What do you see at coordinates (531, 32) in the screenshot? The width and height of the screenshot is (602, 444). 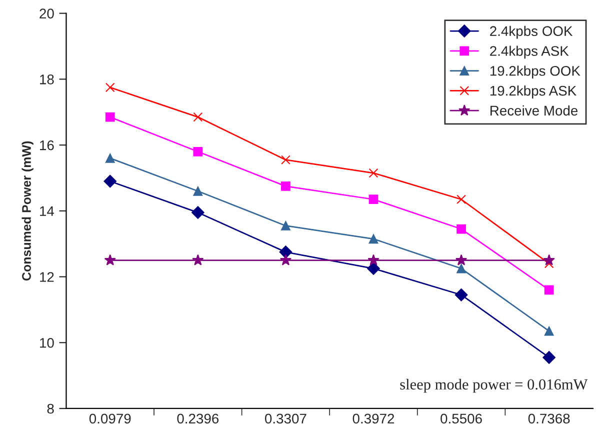 I see `legend-label: 2.4kpbs OOK` at bounding box center [531, 32].